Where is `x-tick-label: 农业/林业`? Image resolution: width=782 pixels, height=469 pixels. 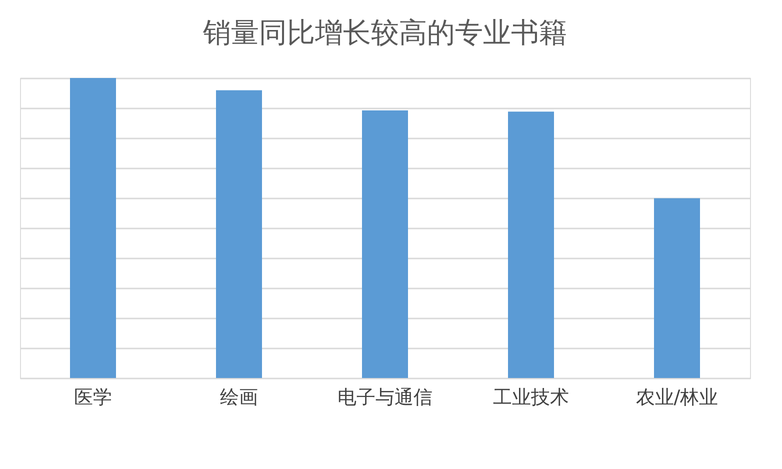 x-tick-label: 农业/林业 is located at coordinates (677, 397).